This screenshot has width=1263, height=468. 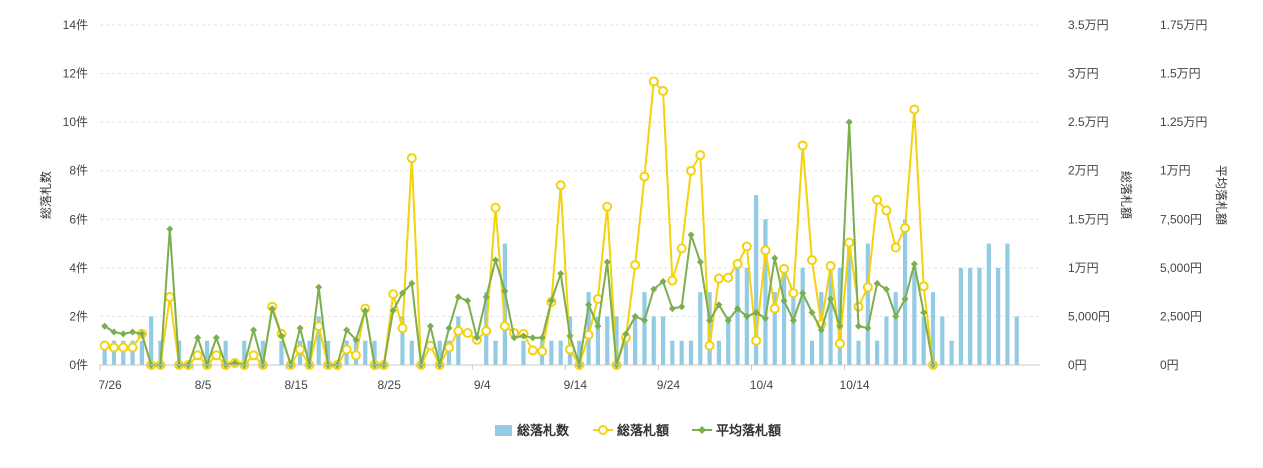 I want to click on legend-label-avg: 平均落札額, so click(x=748, y=430).